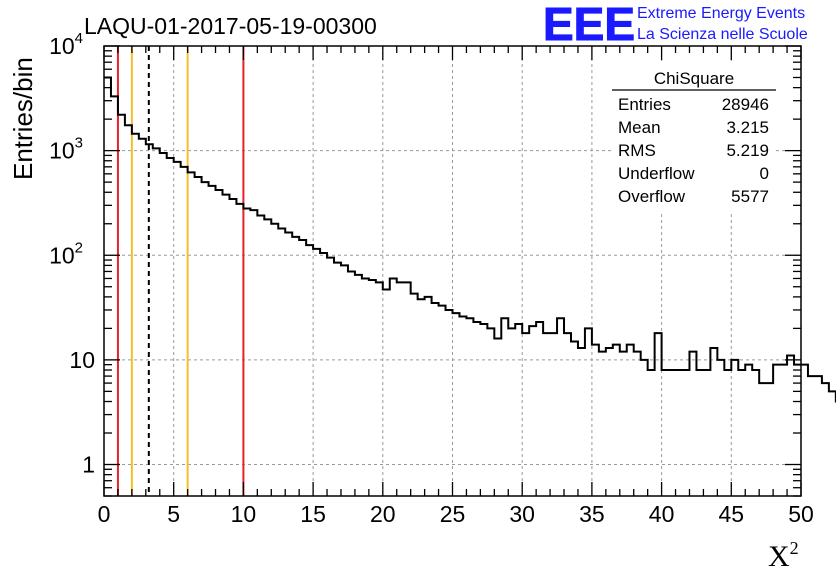  I want to click on y-axis-title: Entries/bin, so click(23, 118).